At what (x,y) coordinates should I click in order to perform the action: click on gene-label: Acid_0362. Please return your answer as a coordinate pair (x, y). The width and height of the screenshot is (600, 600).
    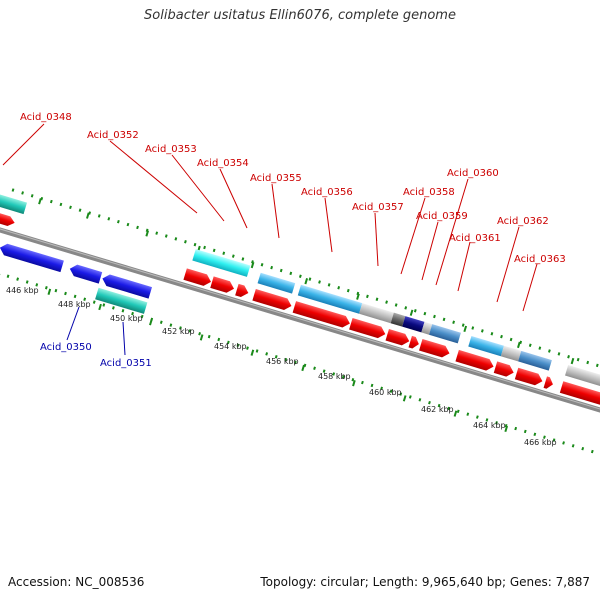
    Looking at the image, I should click on (523, 221).